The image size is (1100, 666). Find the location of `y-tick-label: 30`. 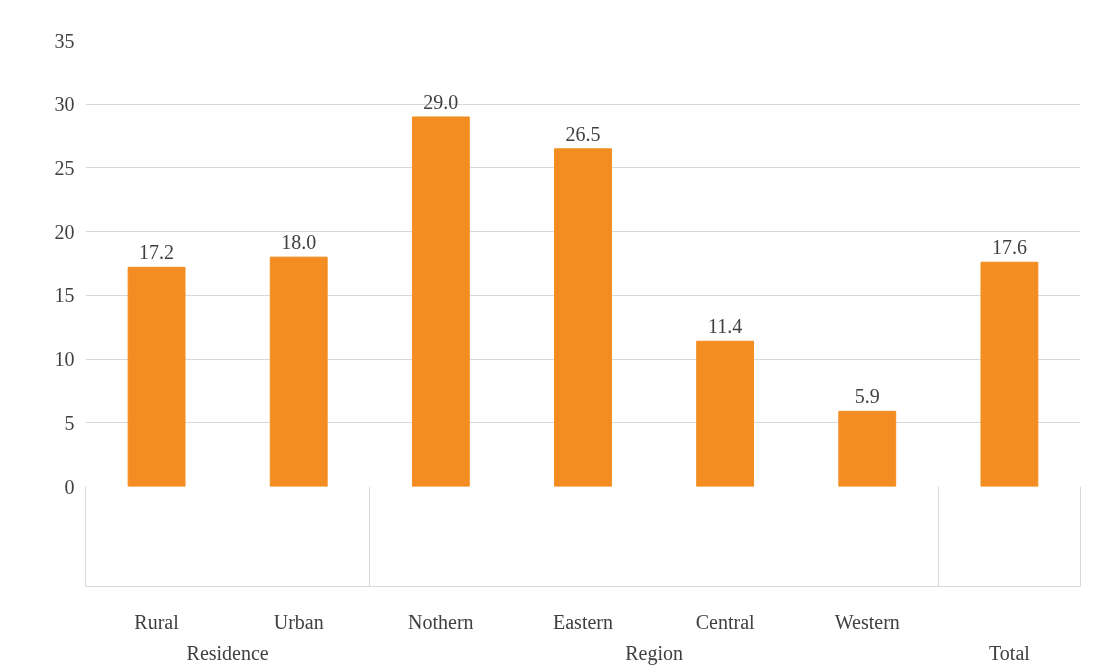

y-tick-label: 30 is located at coordinates (64, 104).